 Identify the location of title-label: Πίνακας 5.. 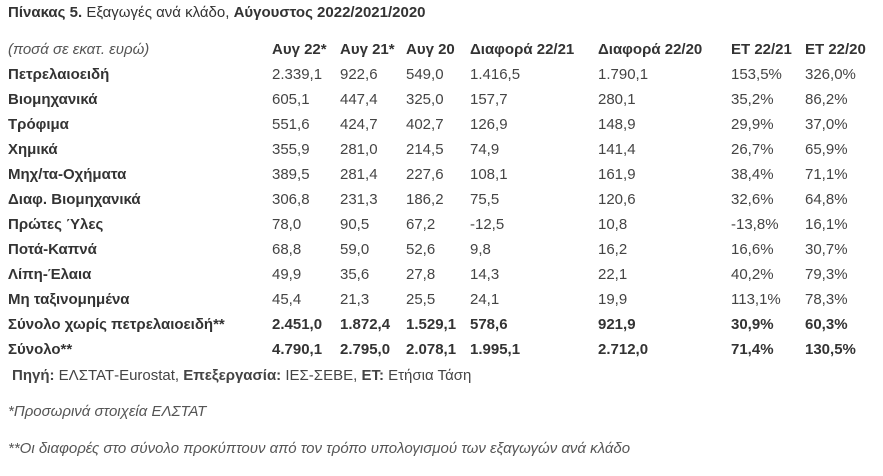
(45, 12).